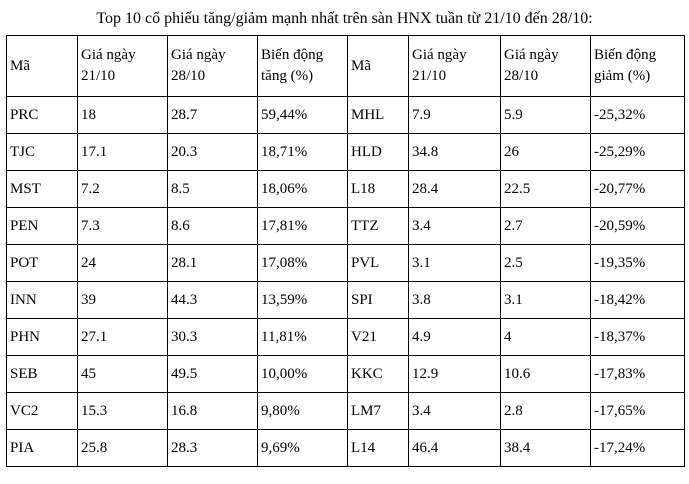 The image size is (689, 484). Describe the element at coordinates (42, 115) in the screenshot. I see `ticker-cell: PRC` at that location.